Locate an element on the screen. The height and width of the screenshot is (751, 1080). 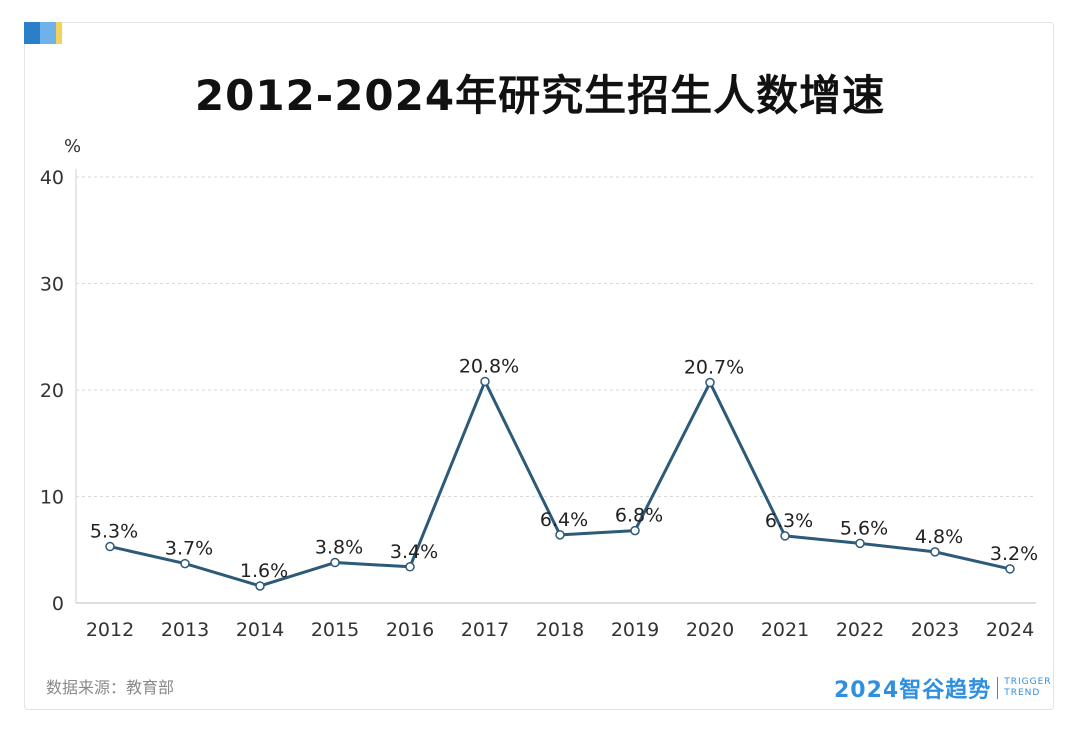
brand-divider is located at coordinates (998, 688).